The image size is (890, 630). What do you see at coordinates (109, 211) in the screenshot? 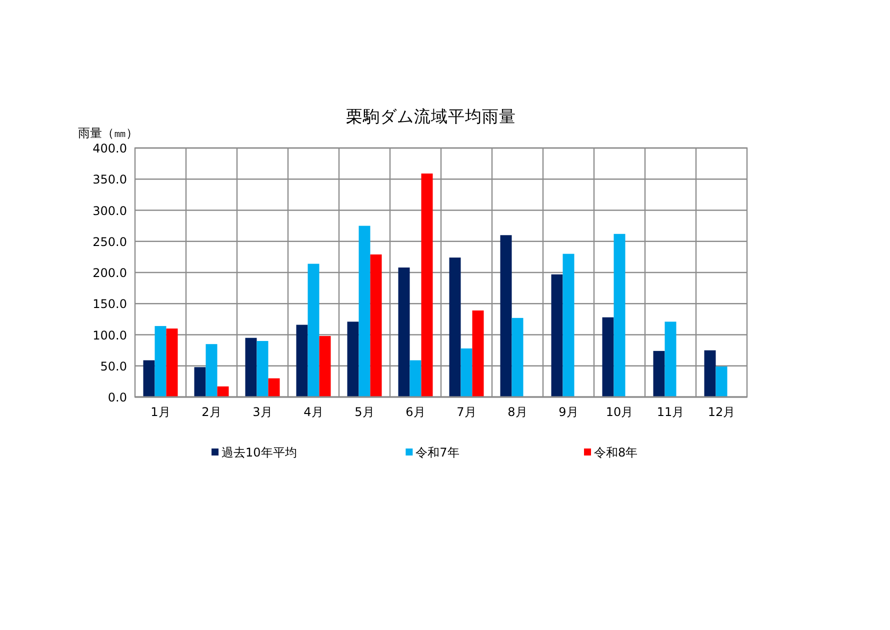
I see `y-tick-label: 300.0` at bounding box center [109, 211].